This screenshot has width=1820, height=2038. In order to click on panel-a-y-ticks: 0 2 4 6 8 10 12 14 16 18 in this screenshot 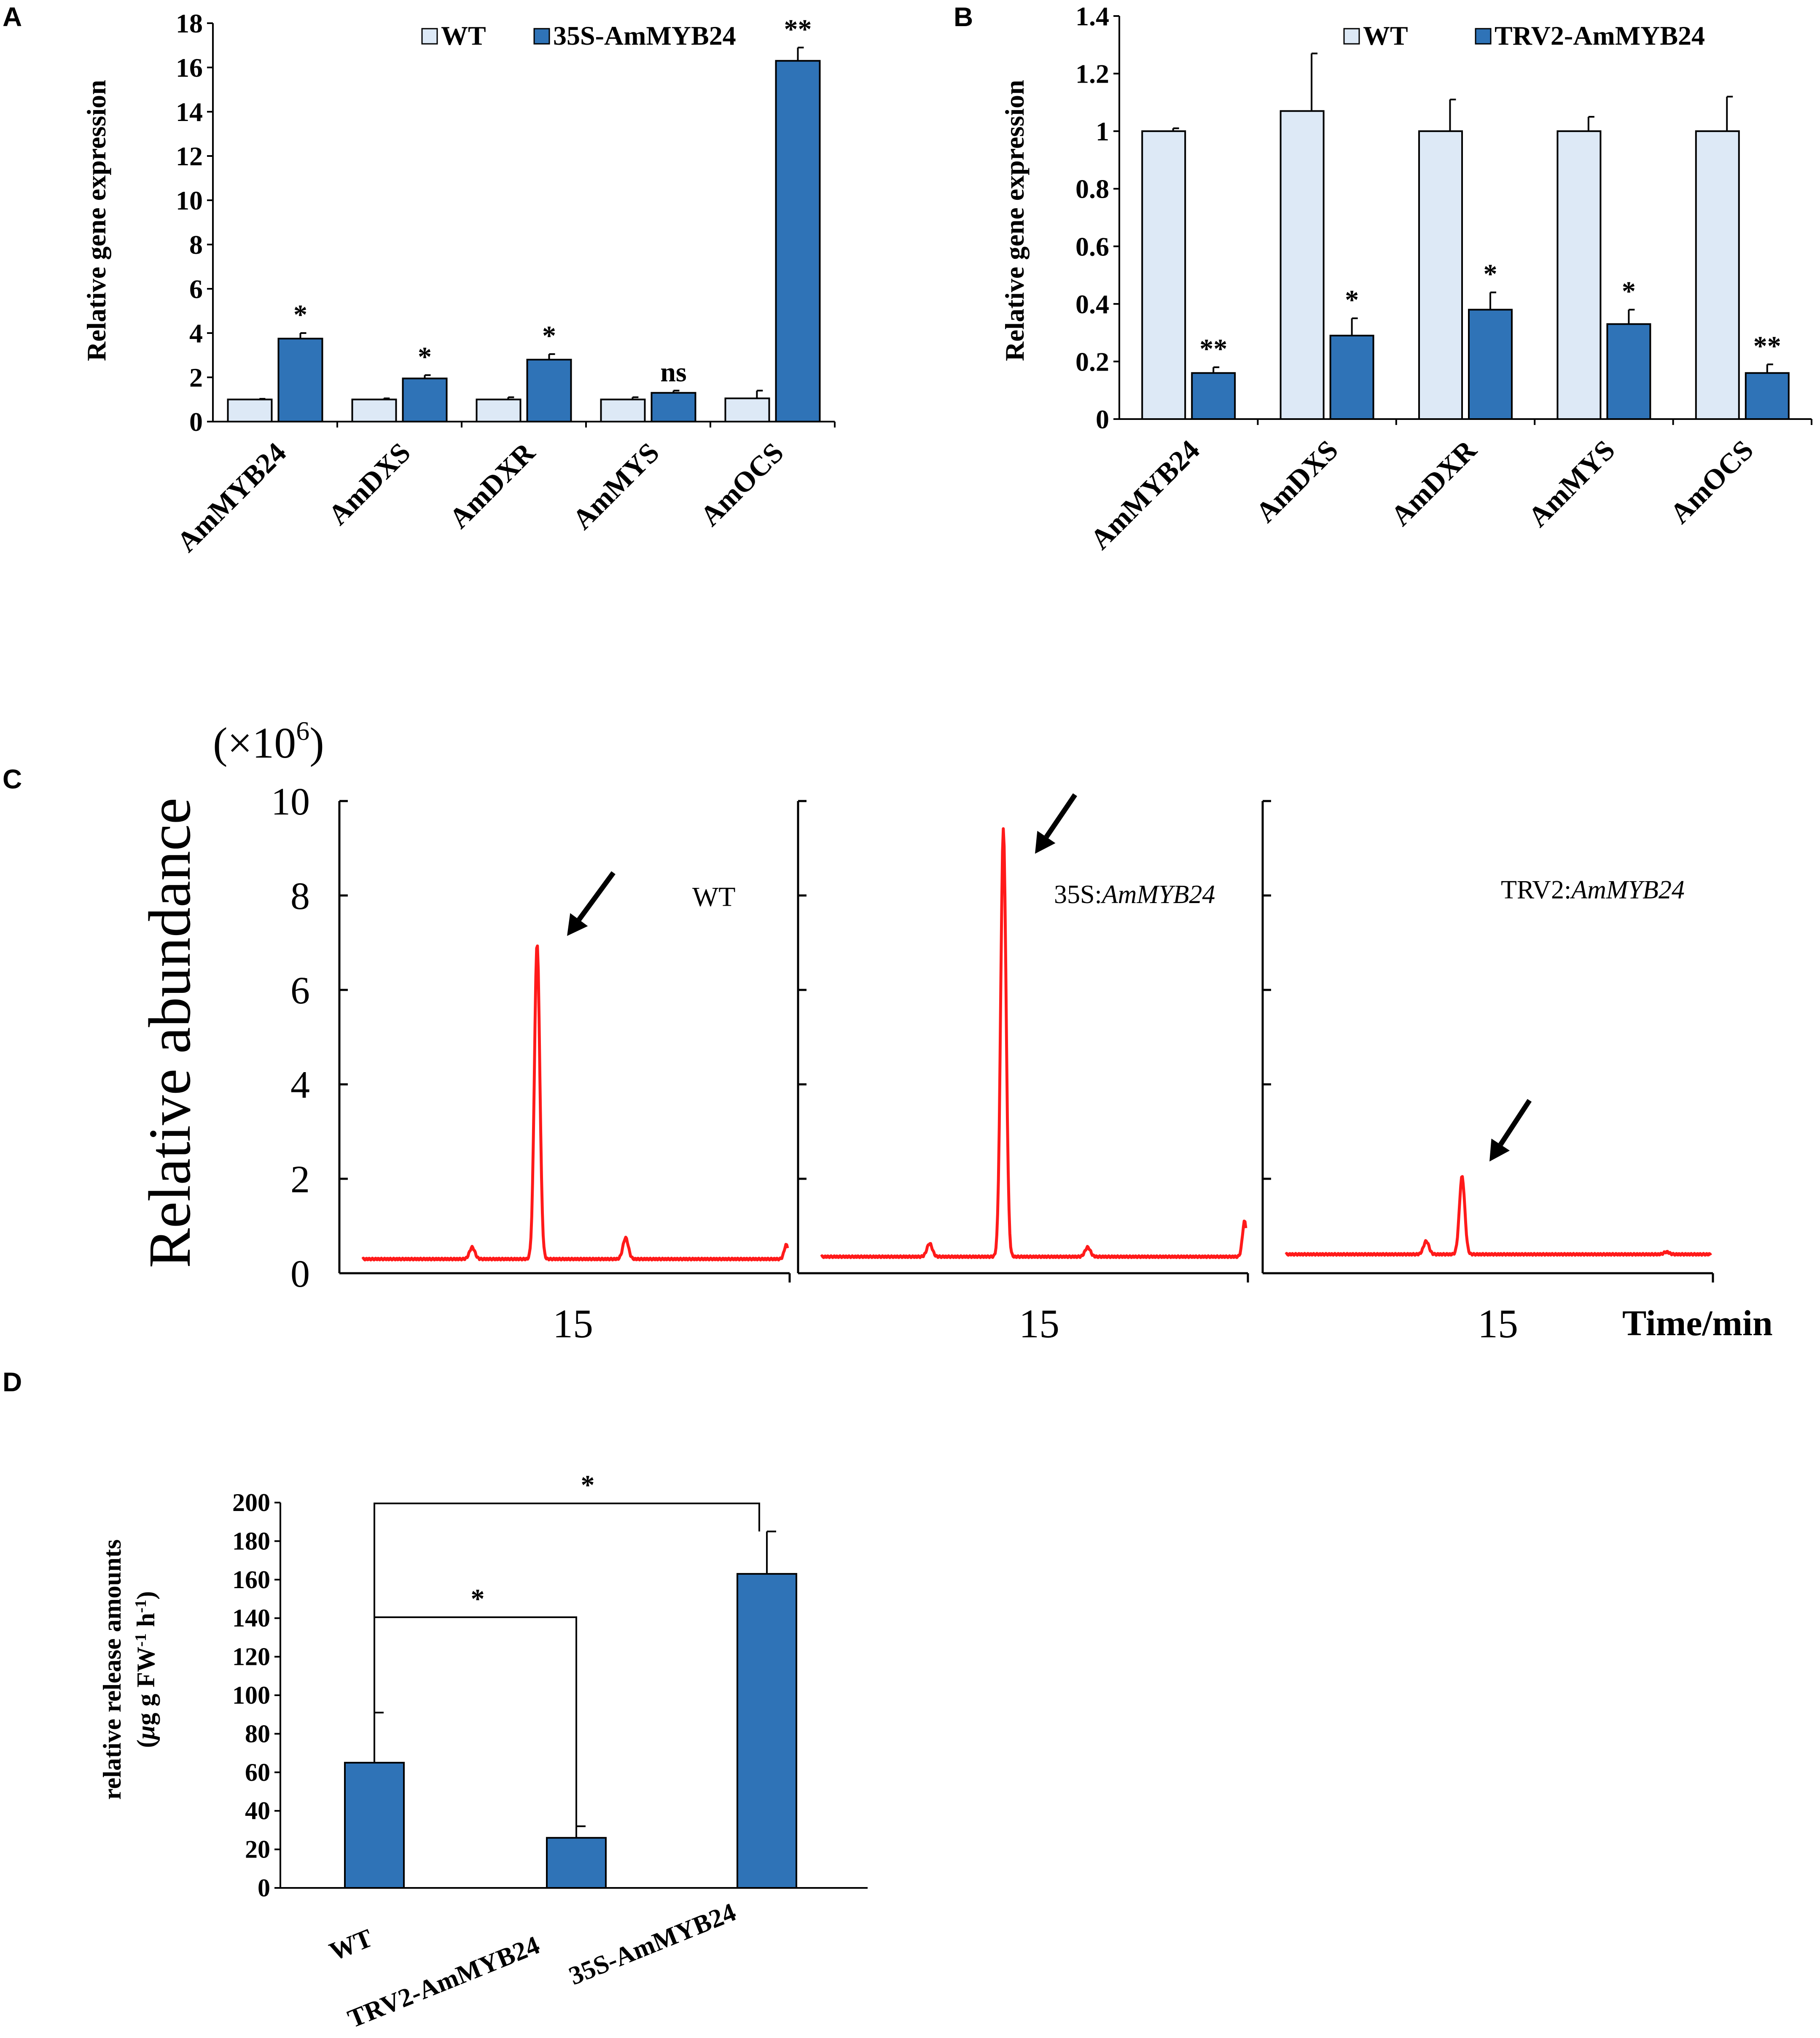, I will do `click(195, 223)`.